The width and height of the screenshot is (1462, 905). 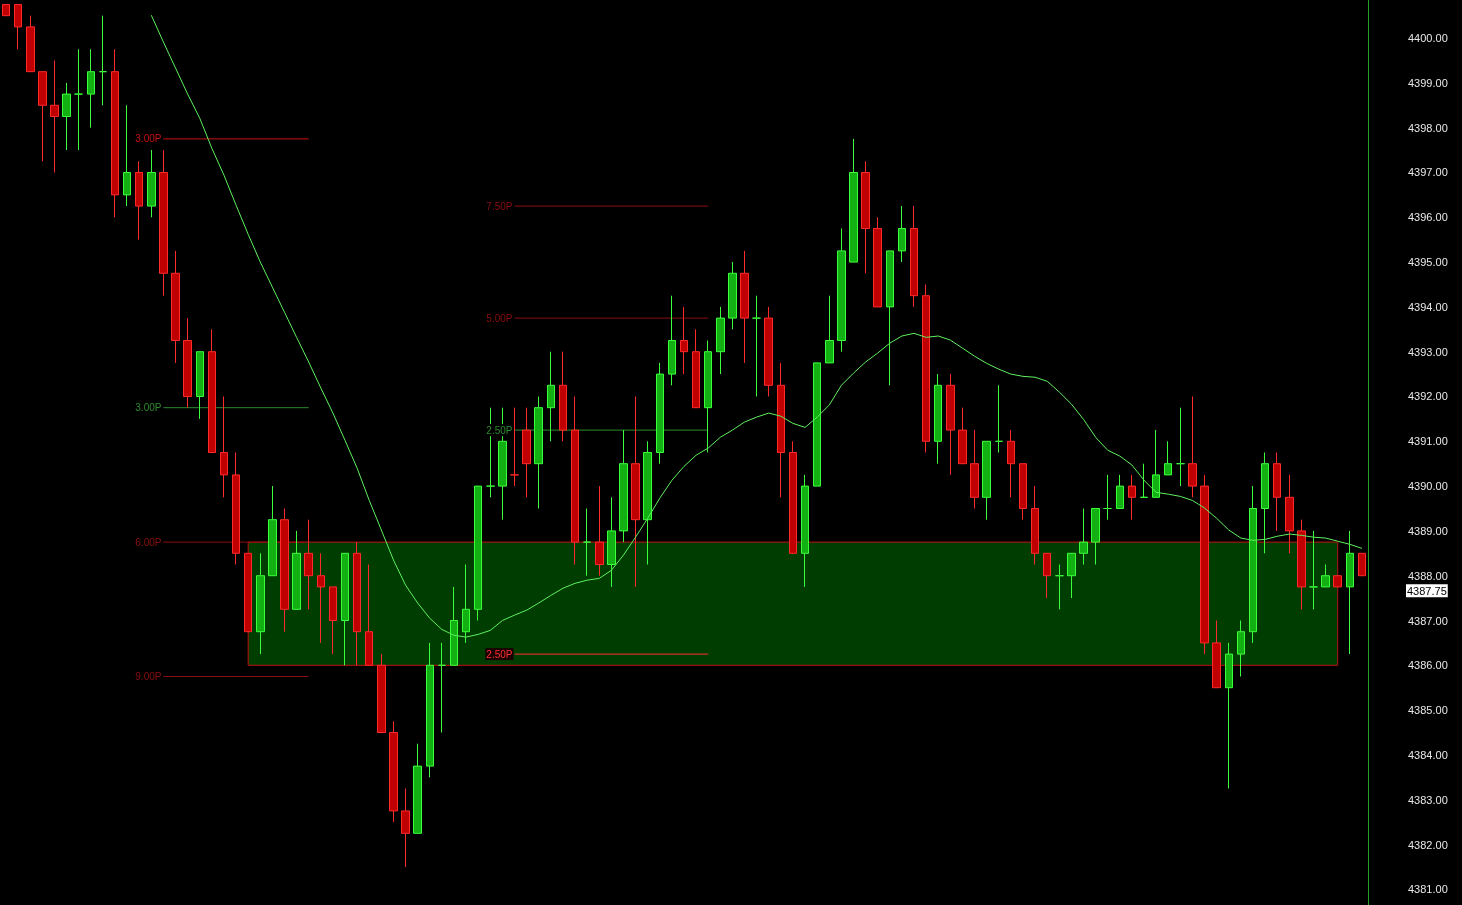 What do you see at coordinates (1428, 82) in the screenshot?
I see `y-tick-label: 4399.00` at bounding box center [1428, 82].